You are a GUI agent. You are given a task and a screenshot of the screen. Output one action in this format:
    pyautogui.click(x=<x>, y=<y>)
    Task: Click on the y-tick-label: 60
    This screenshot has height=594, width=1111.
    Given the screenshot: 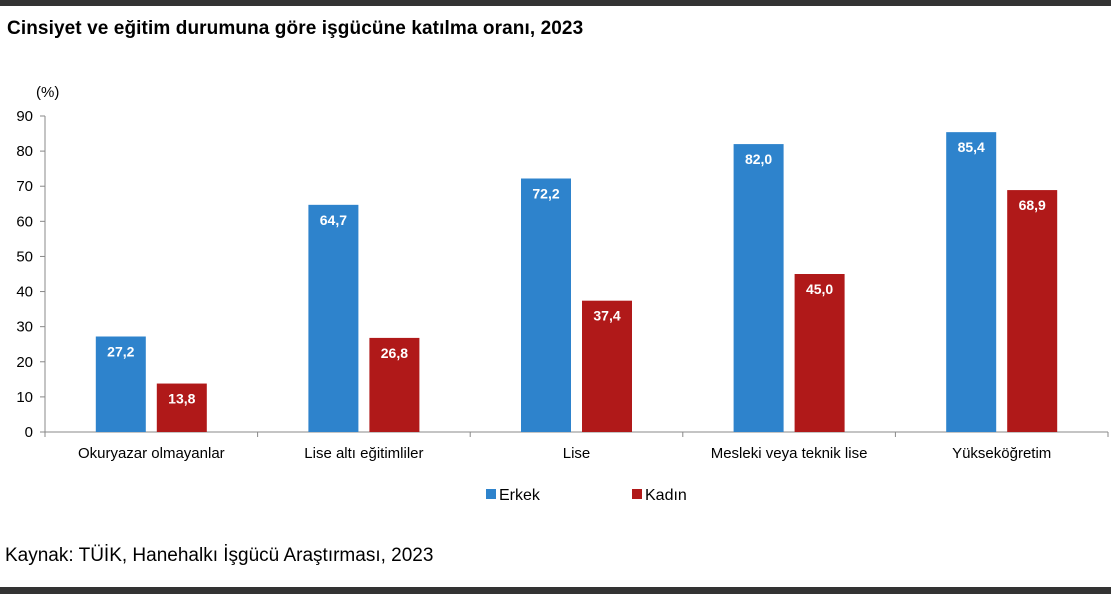 What is the action you would take?
    pyautogui.click(x=24, y=221)
    